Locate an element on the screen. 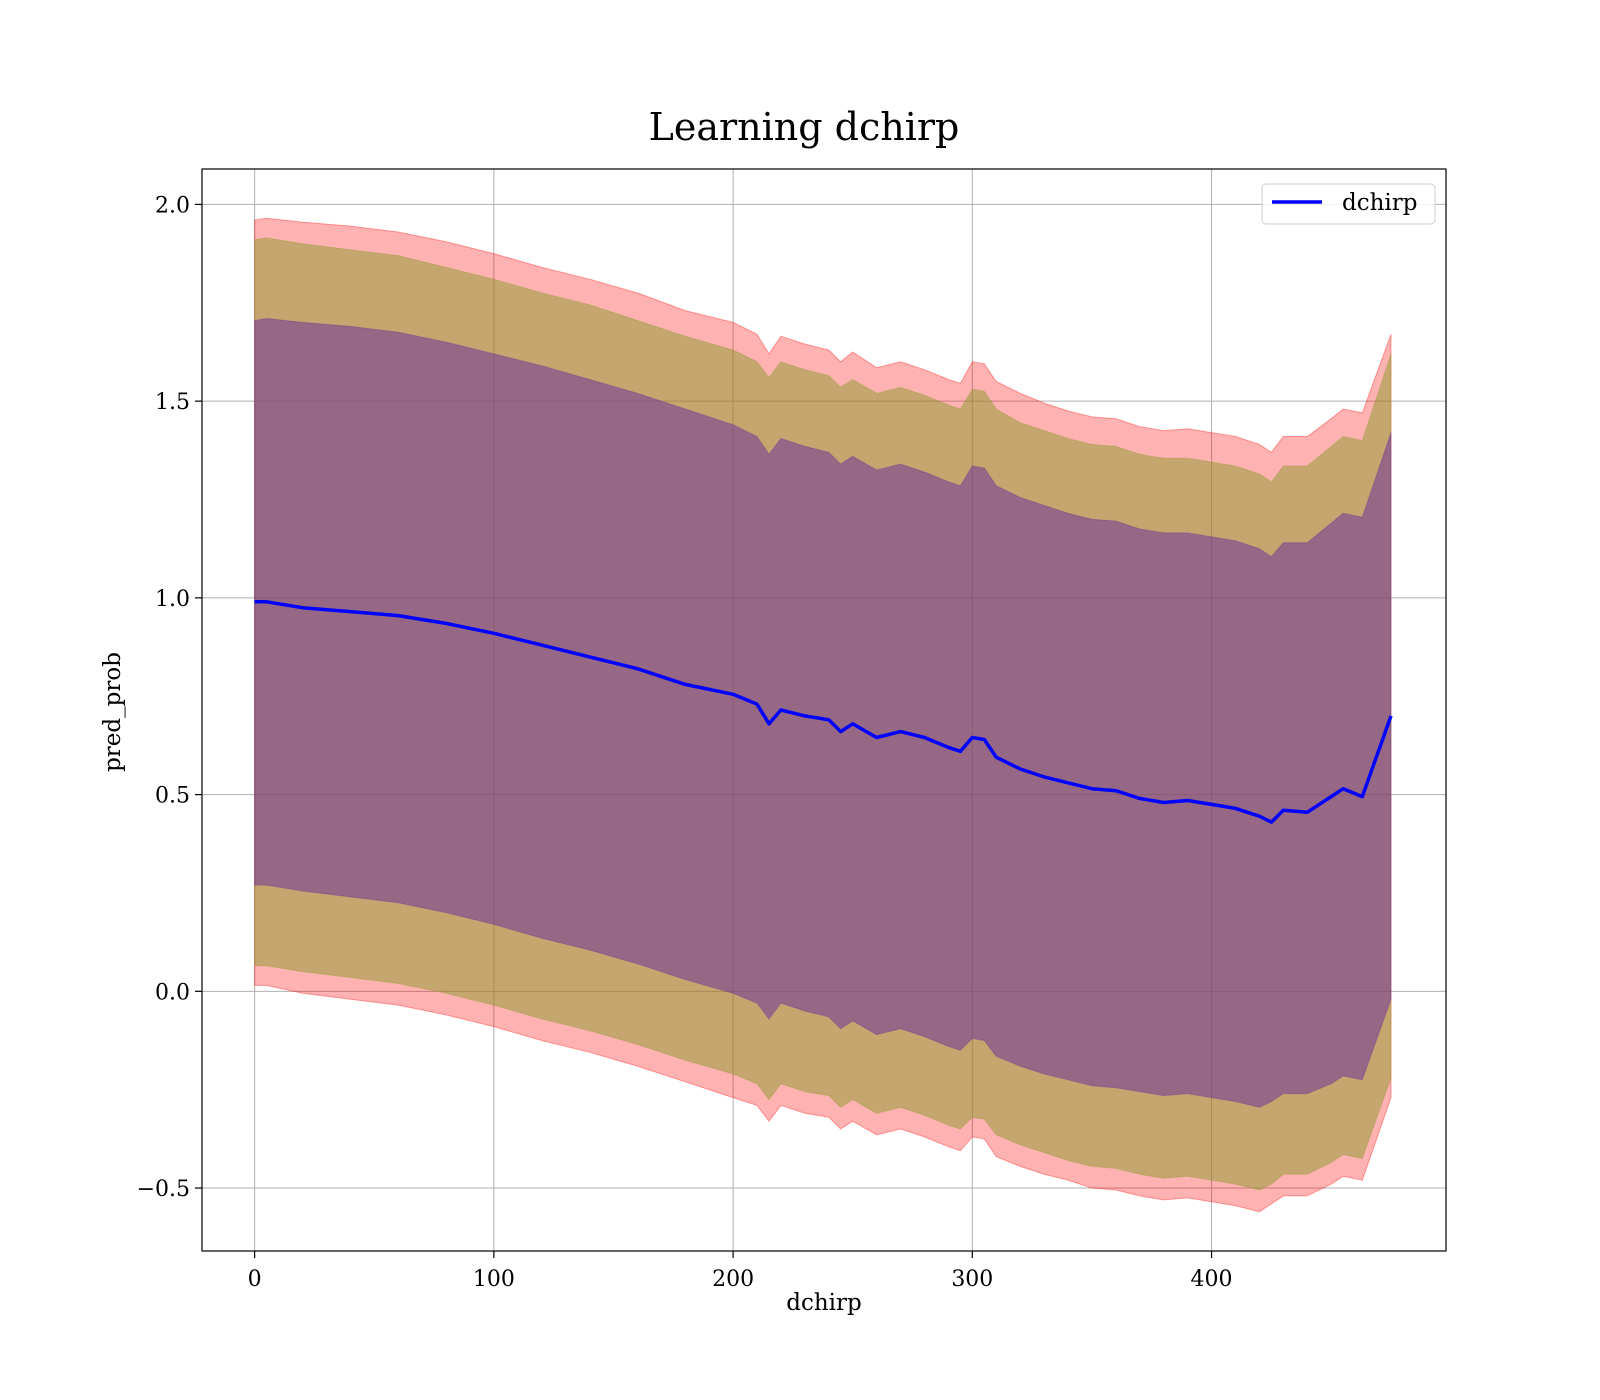  y-axis-label: pred_prob is located at coordinates (113, 712).